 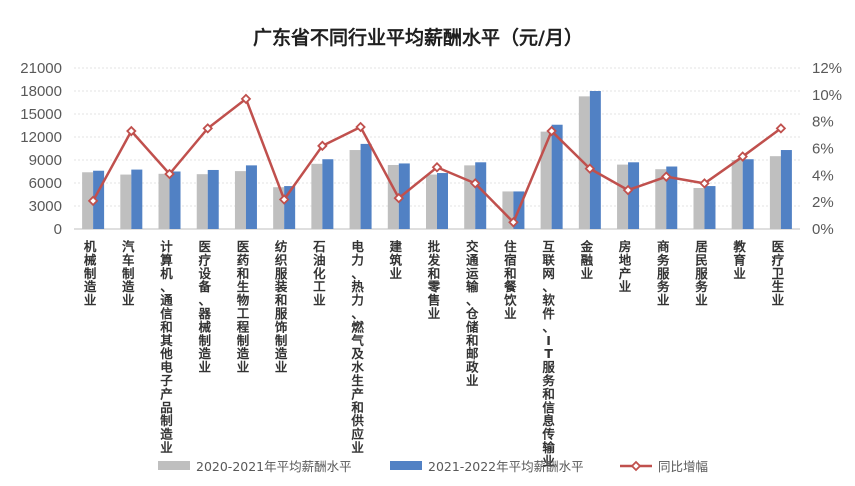 What do you see at coordinates (625, 266) in the screenshot?
I see `category-label: 房地产业` at bounding box center [625, 266].